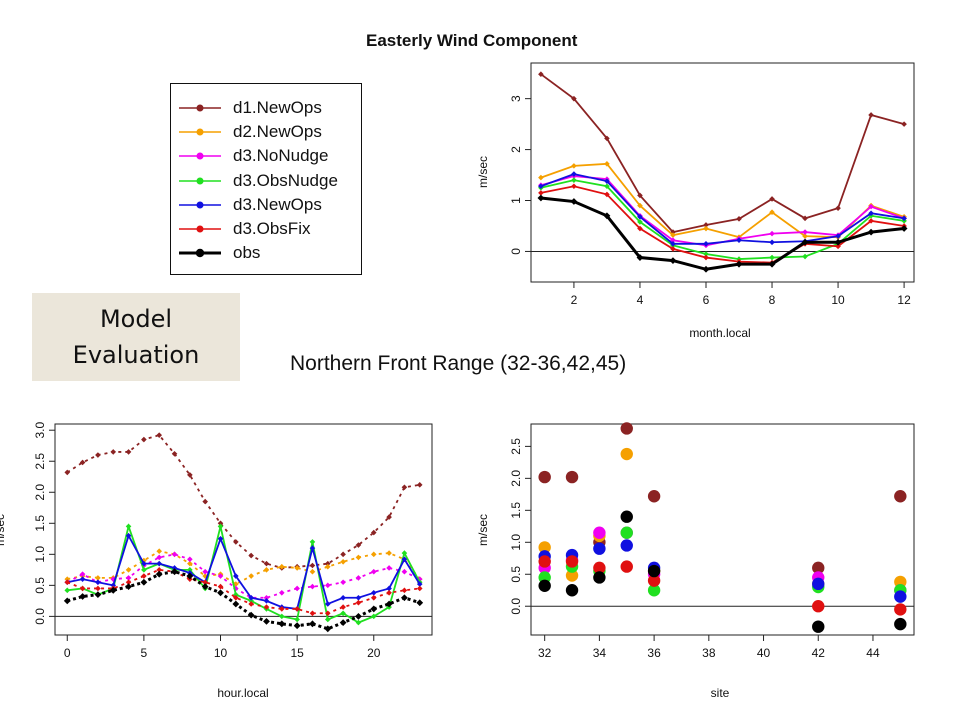 This screenshot has width=960, height=720. I want to click on hourly-plot-frame, so click(243, 529).